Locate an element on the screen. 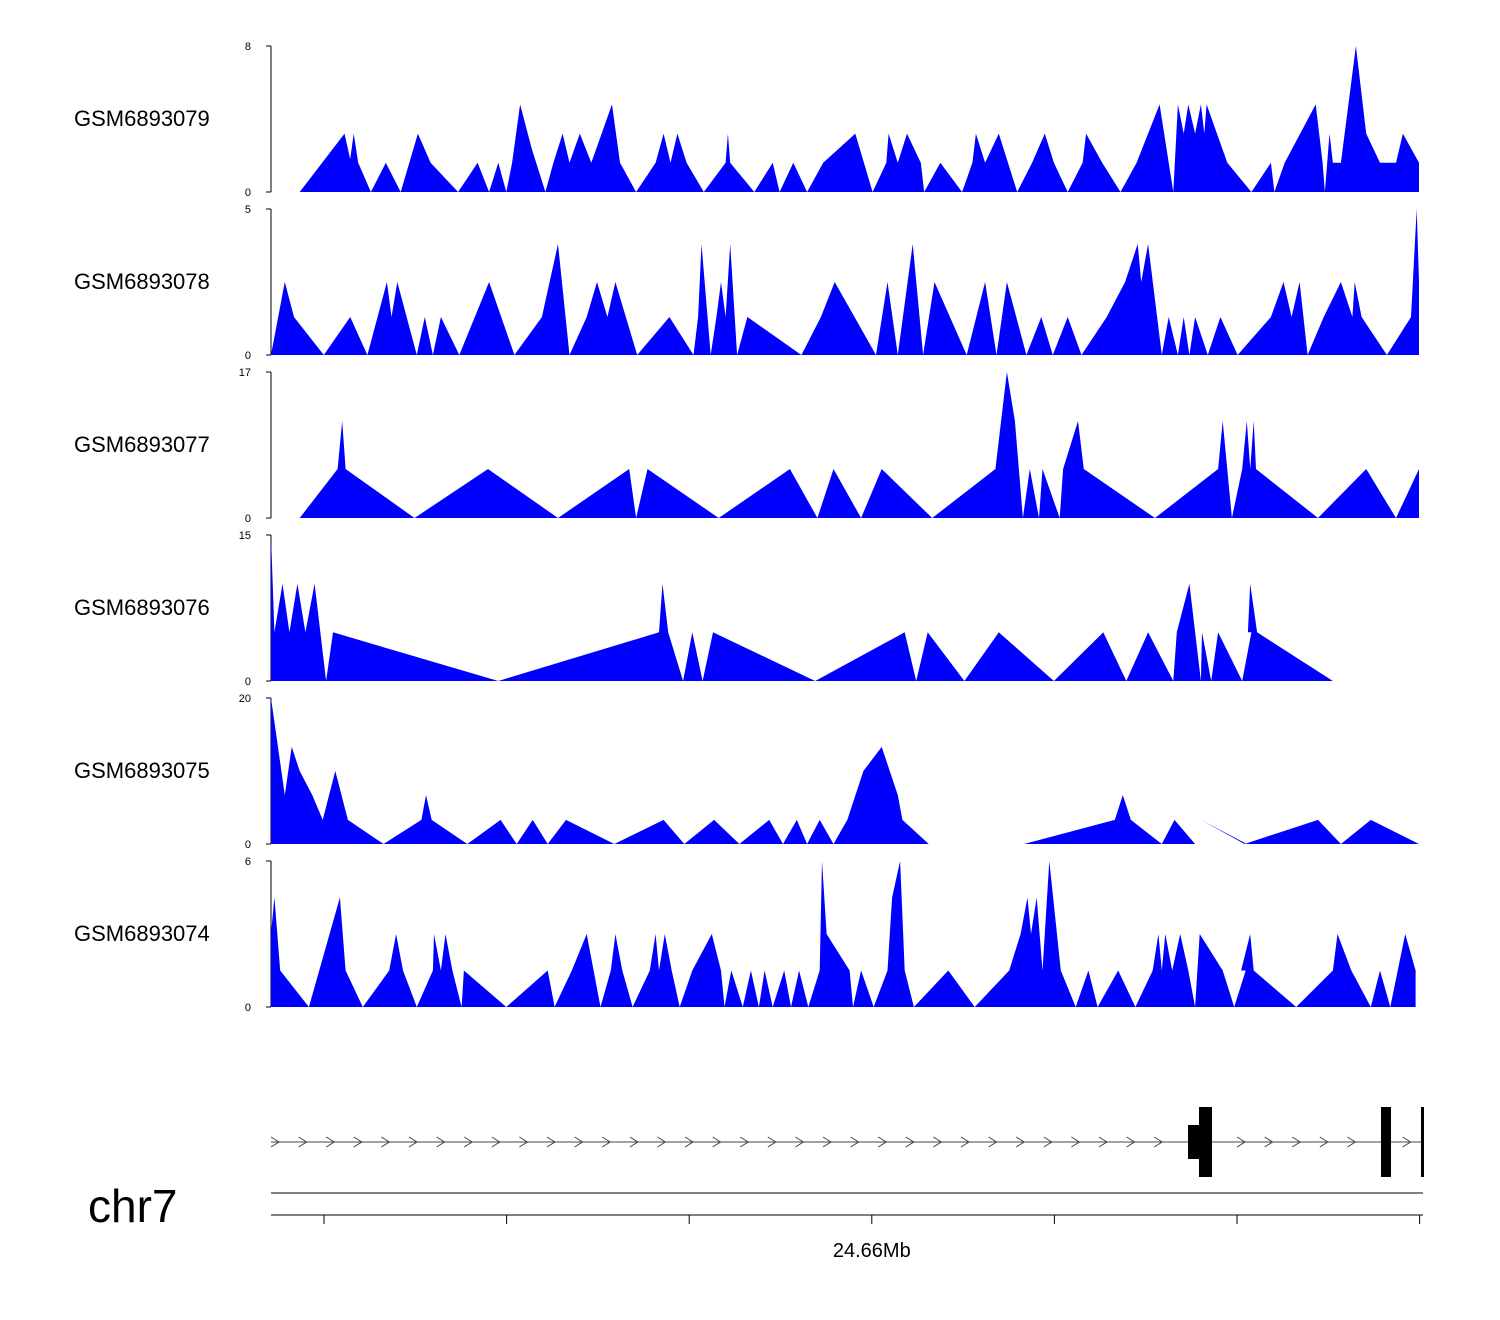 This screenshot has width=1500, height=1320. track-gsm6893074: GSM6893074 6 0 is located at coordinates (745, 935).